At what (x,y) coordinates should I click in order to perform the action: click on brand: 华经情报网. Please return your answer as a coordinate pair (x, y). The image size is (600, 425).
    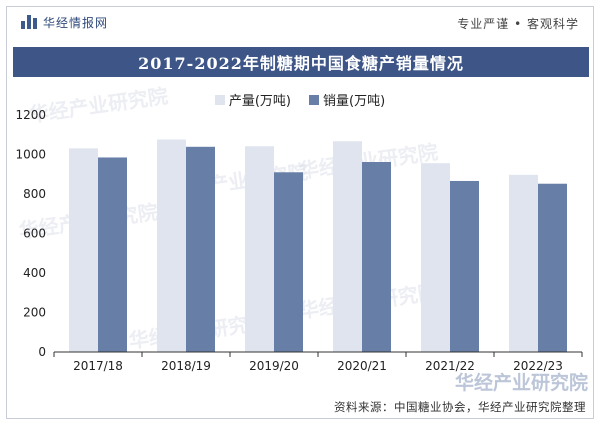
    Looking at the image, I should click on (64, 22).